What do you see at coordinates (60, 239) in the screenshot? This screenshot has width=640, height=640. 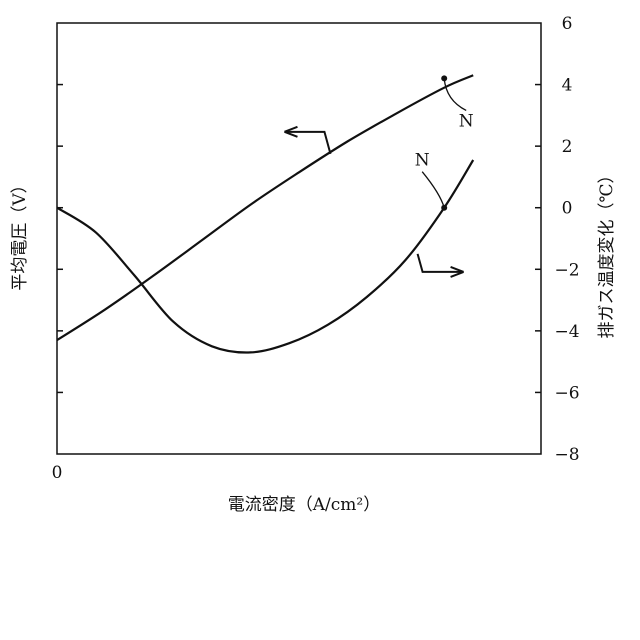 I see `left-axis-ticks` at bounding box center [60, 239].